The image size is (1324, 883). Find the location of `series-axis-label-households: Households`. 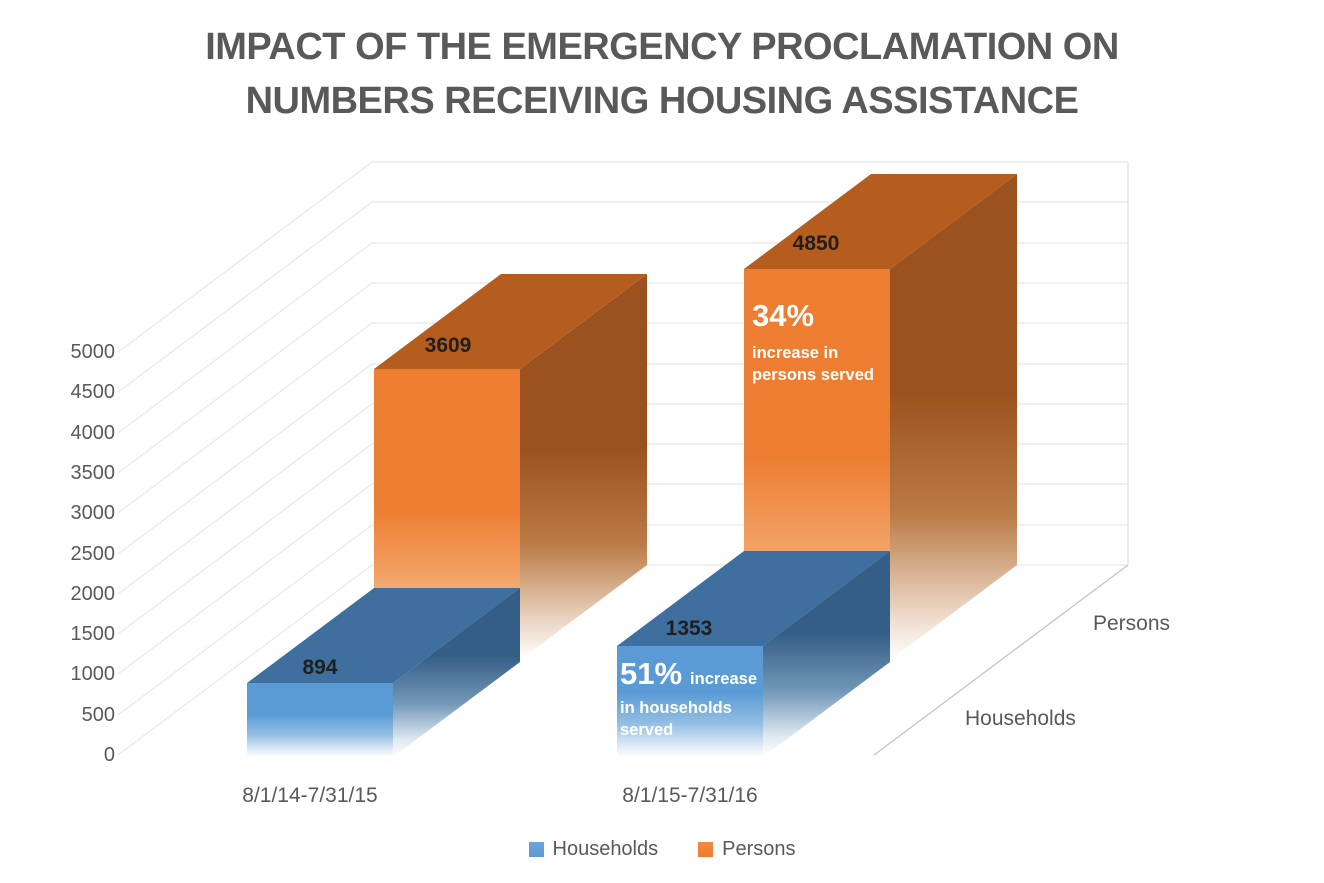

series-axis-label-households: Households is located at coordinates (1020, 718).